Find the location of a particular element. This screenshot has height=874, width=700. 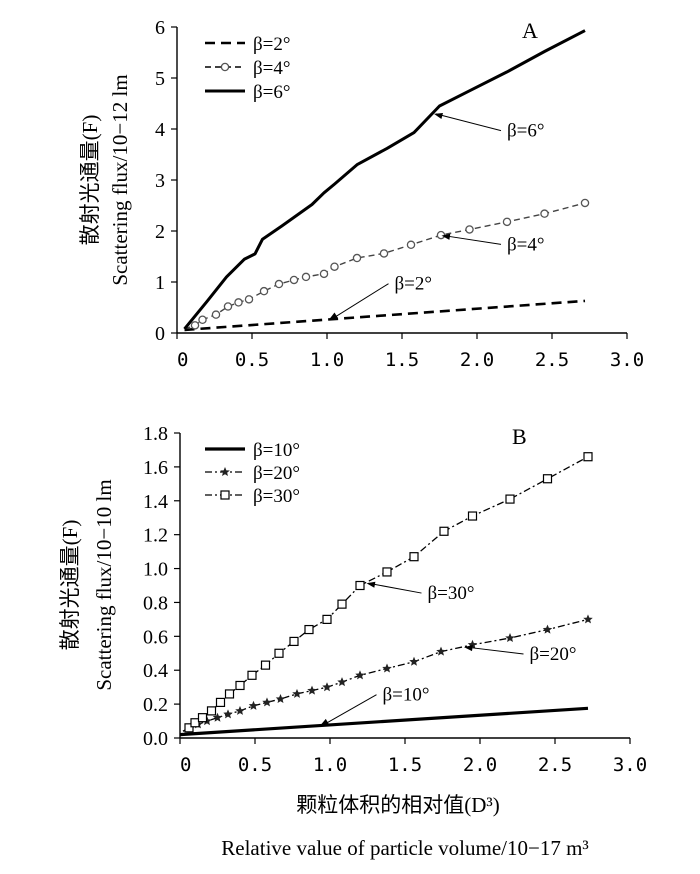

series-dashdot-star is located at coordinates (387, 673).